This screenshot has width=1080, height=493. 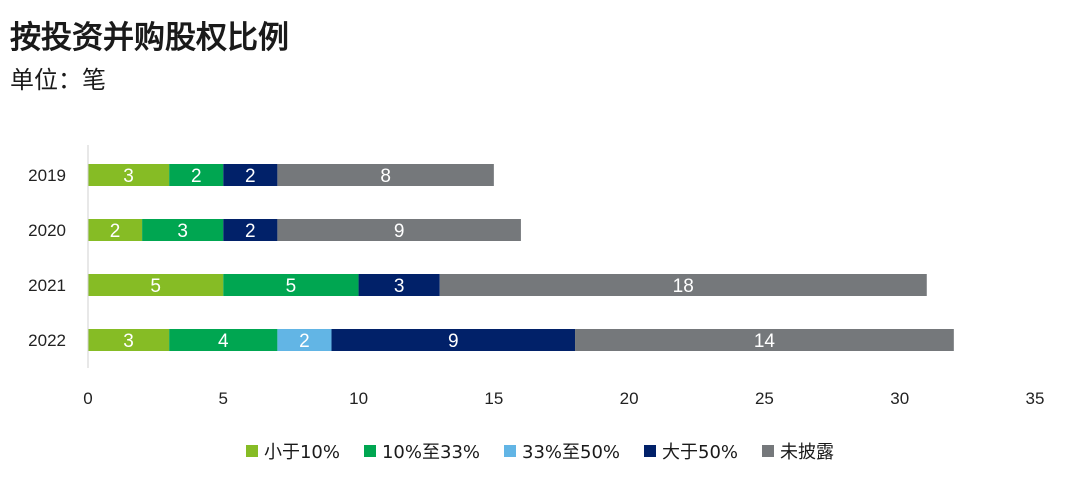 I want to click on legend-item: 未披露, so click(x=798, y=451).